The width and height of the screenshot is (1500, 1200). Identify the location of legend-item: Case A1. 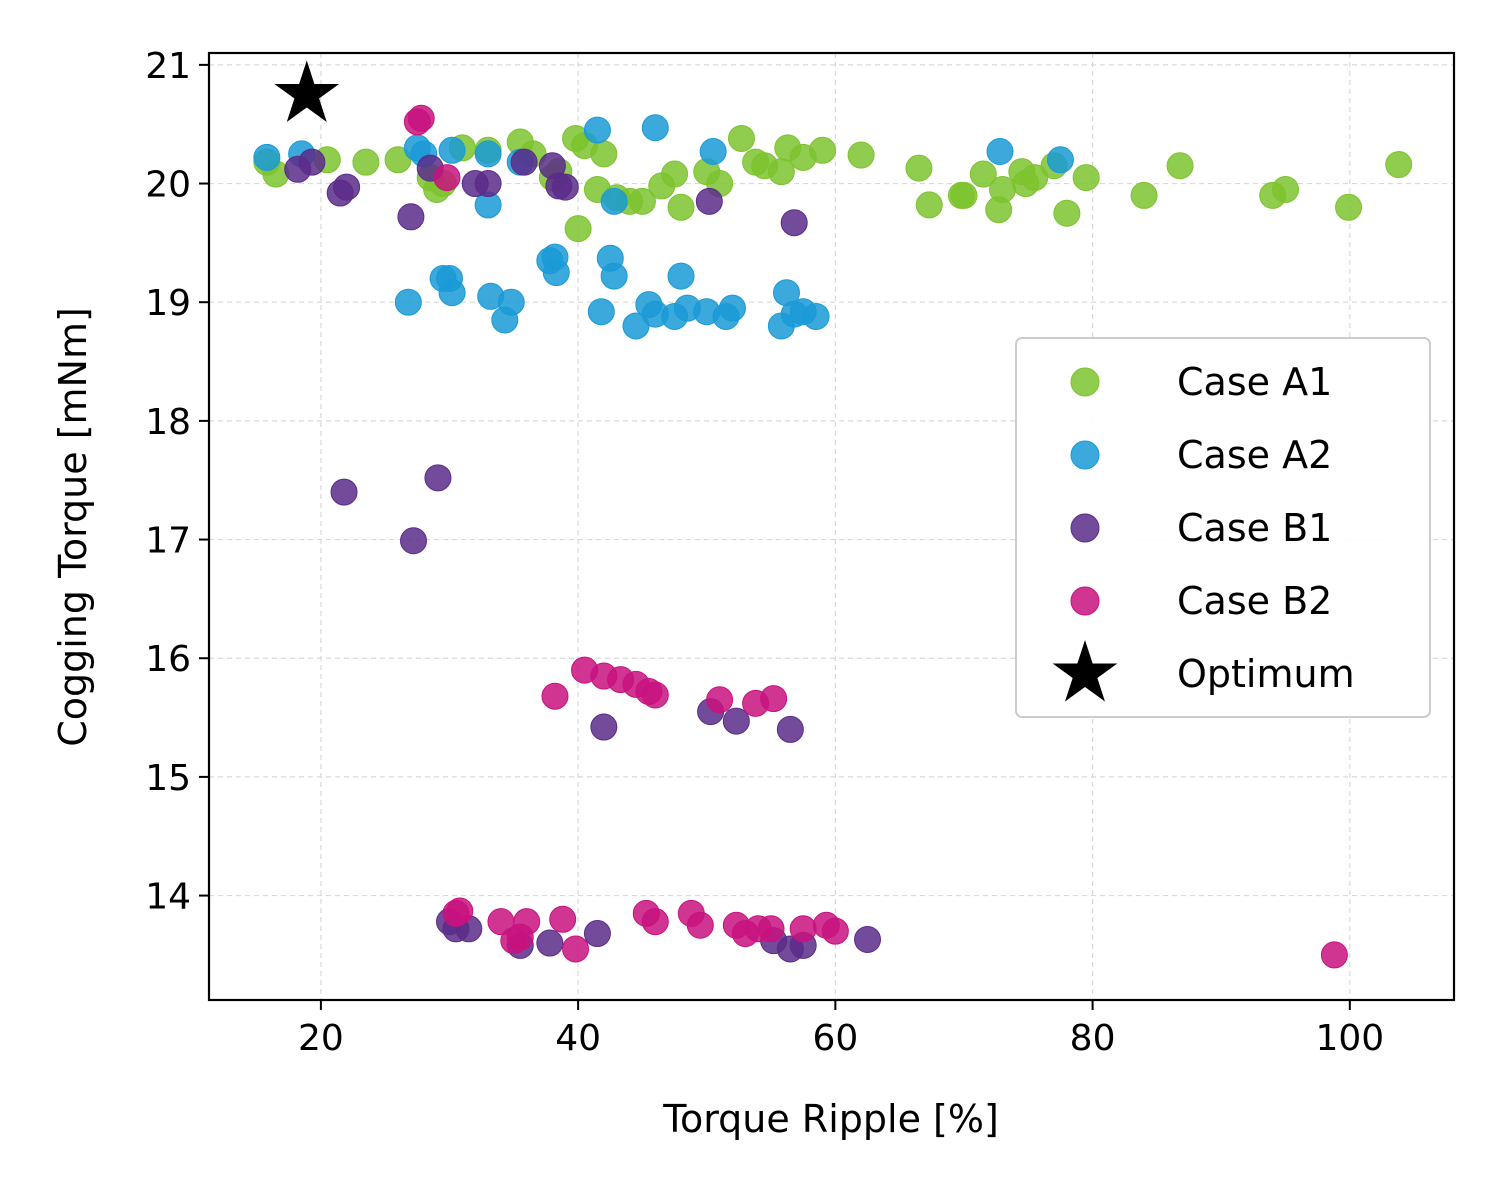
(1201, 382).